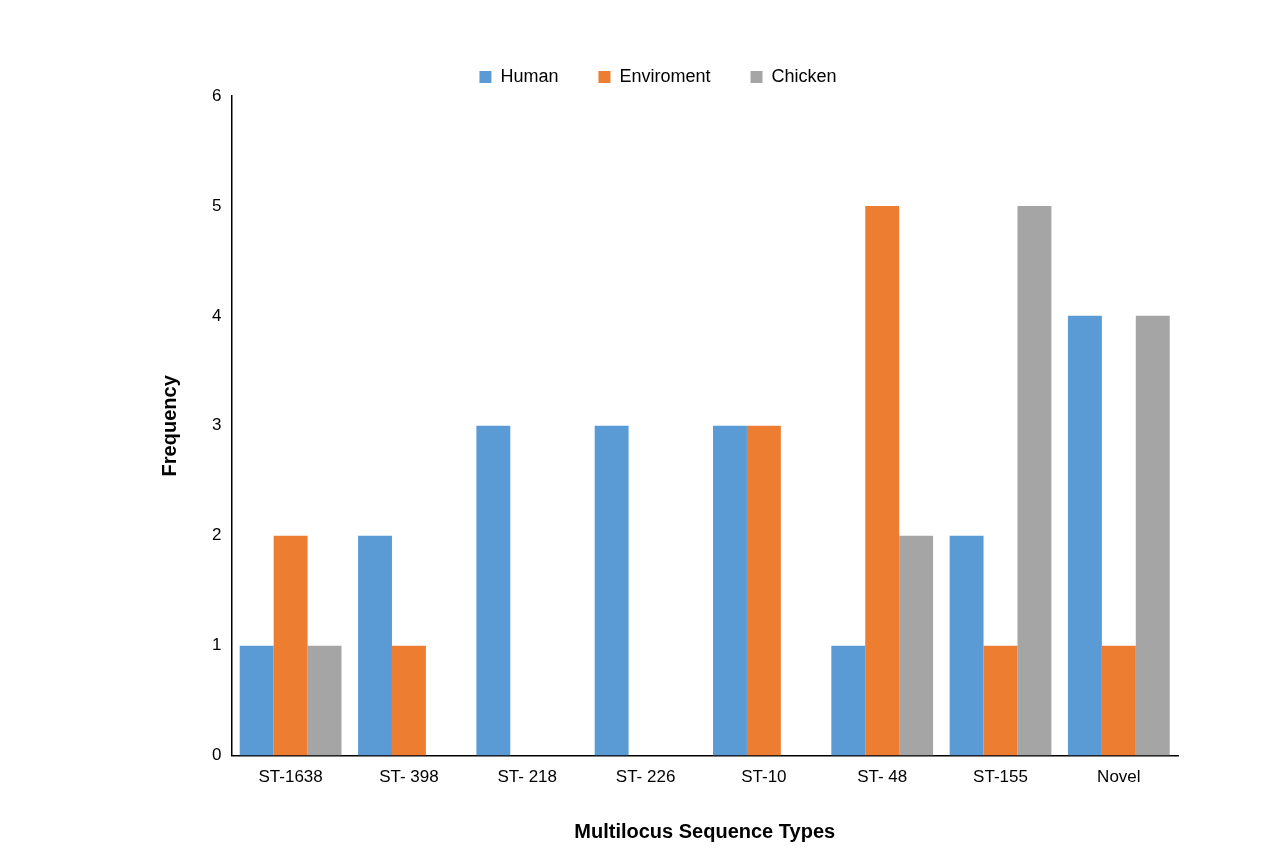 The width and height of the screenshot is (1287, 855). What do you see at coordinates (1000, 777) in the screenshot?
I see `x-tick-label: ST-155` at bounding box center [1000, 777].